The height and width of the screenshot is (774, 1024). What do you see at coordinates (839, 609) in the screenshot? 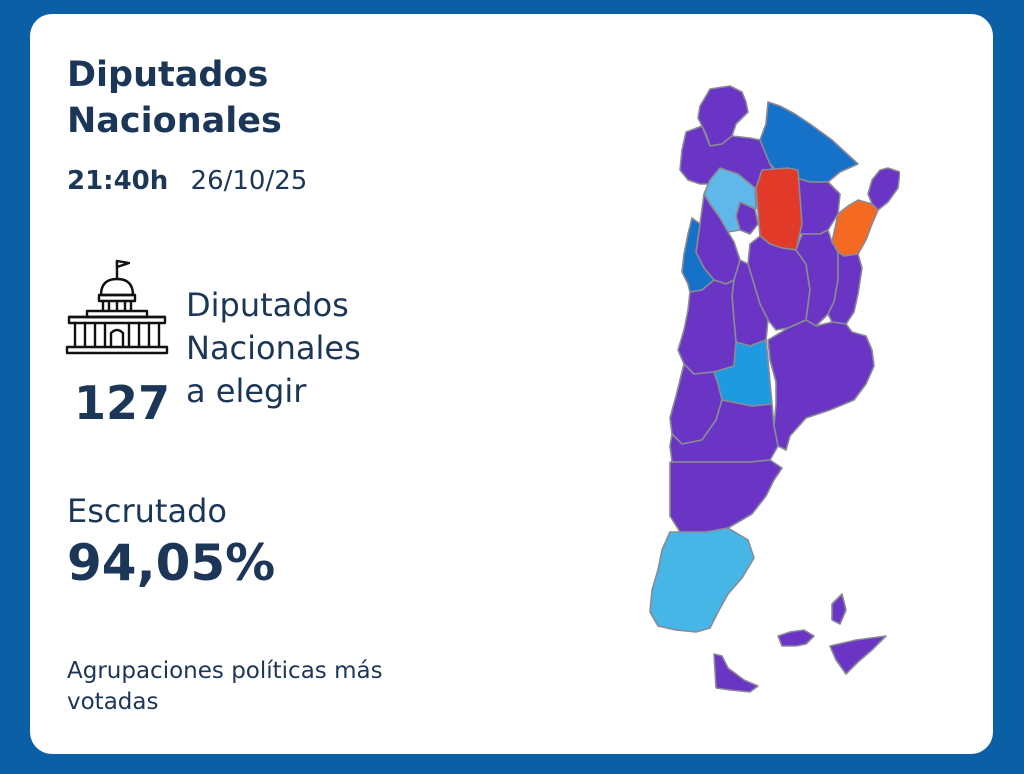
I see `south-islands` at bounding box center [839, 609].